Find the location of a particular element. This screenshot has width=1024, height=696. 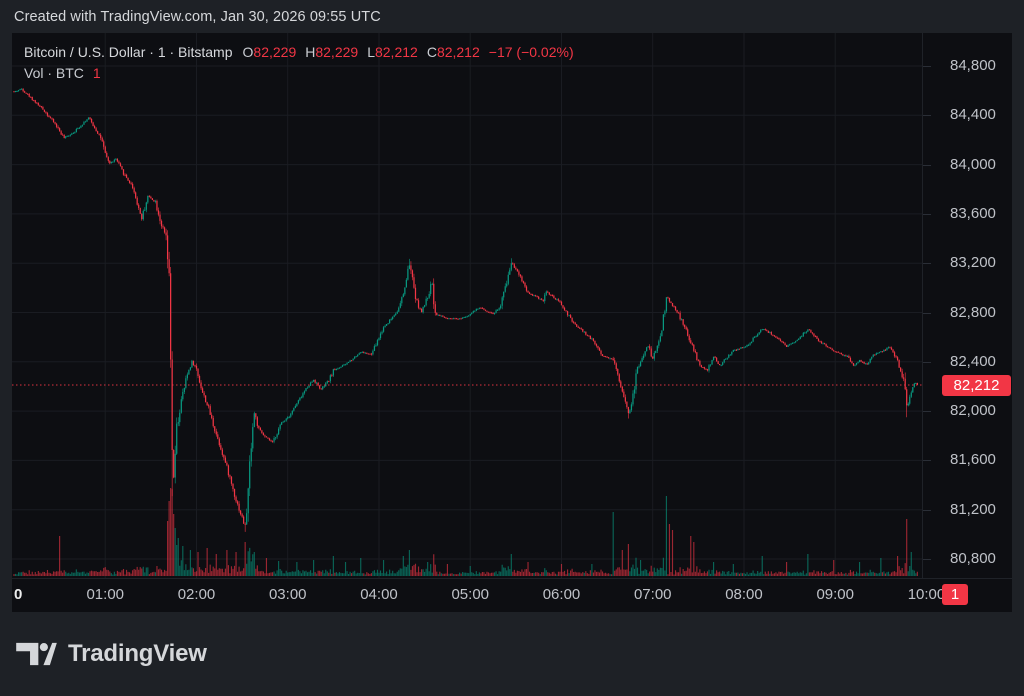

price-tick: 84,400 is located at coordinates (967, 115).